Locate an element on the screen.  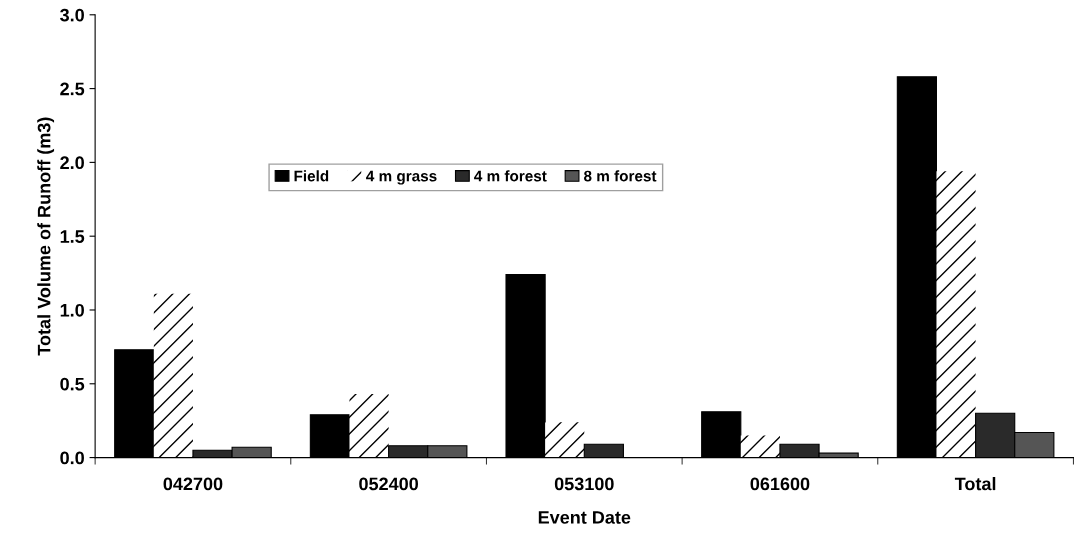
legend-label: Field is located at coordinates (311, 176).